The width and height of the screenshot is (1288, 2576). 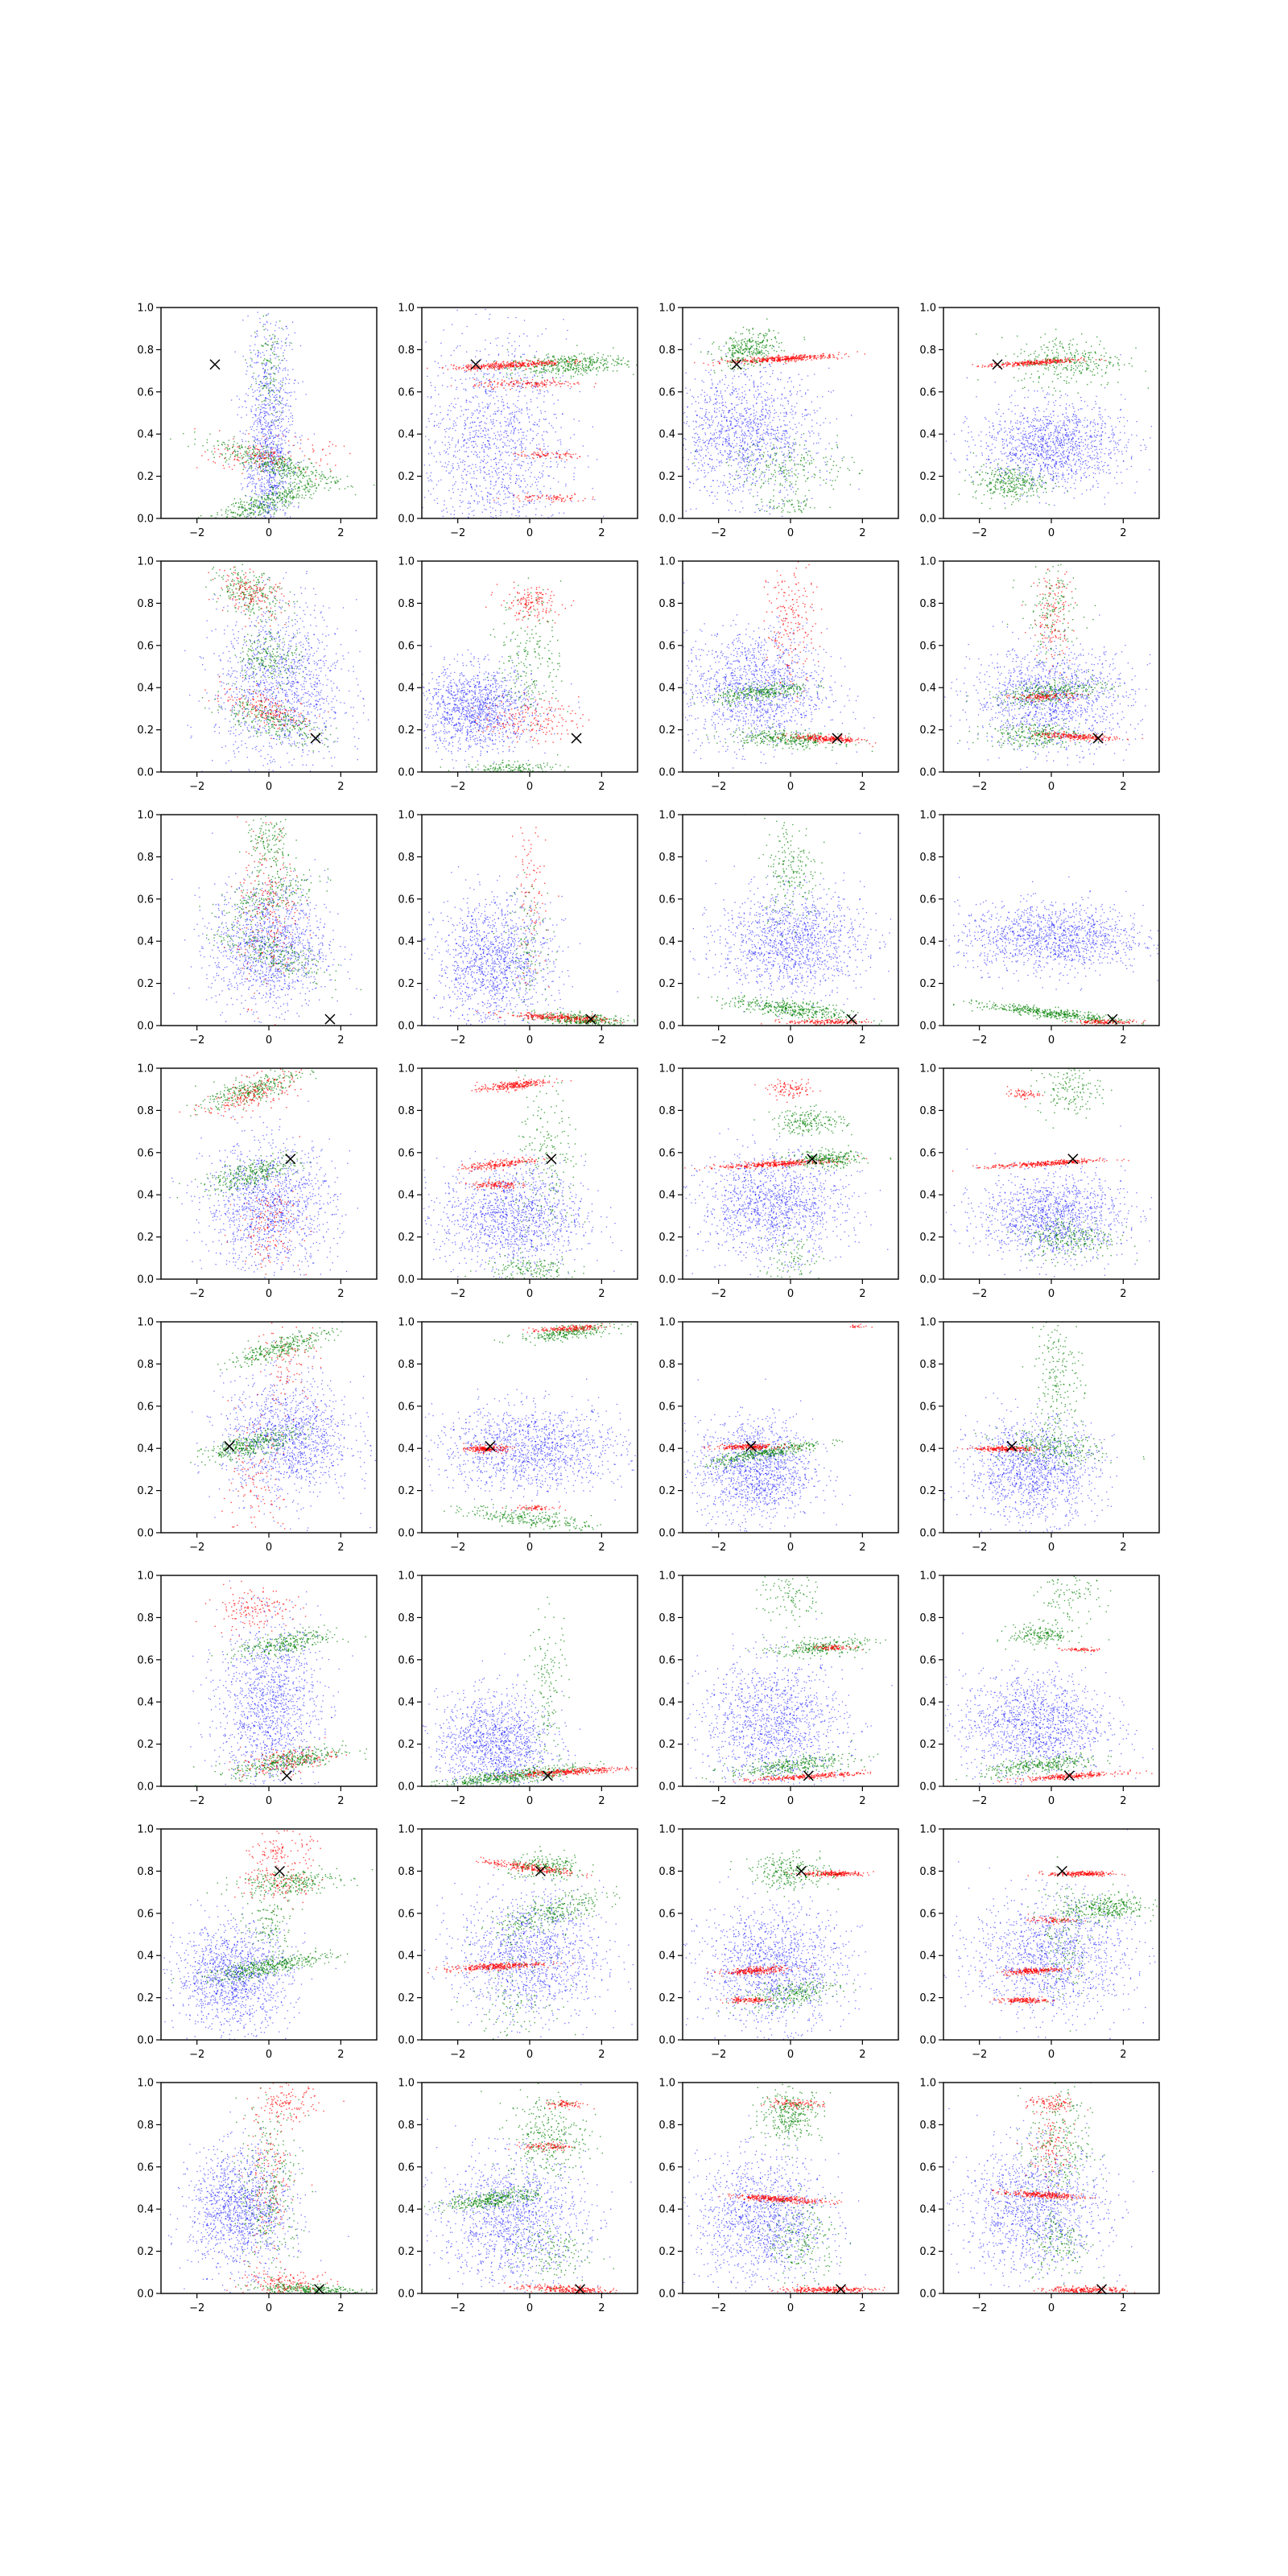 What do you see at coordinates (269, 413) in the screenshot?
I see `axes-frame` at bounding box center [269, 413].